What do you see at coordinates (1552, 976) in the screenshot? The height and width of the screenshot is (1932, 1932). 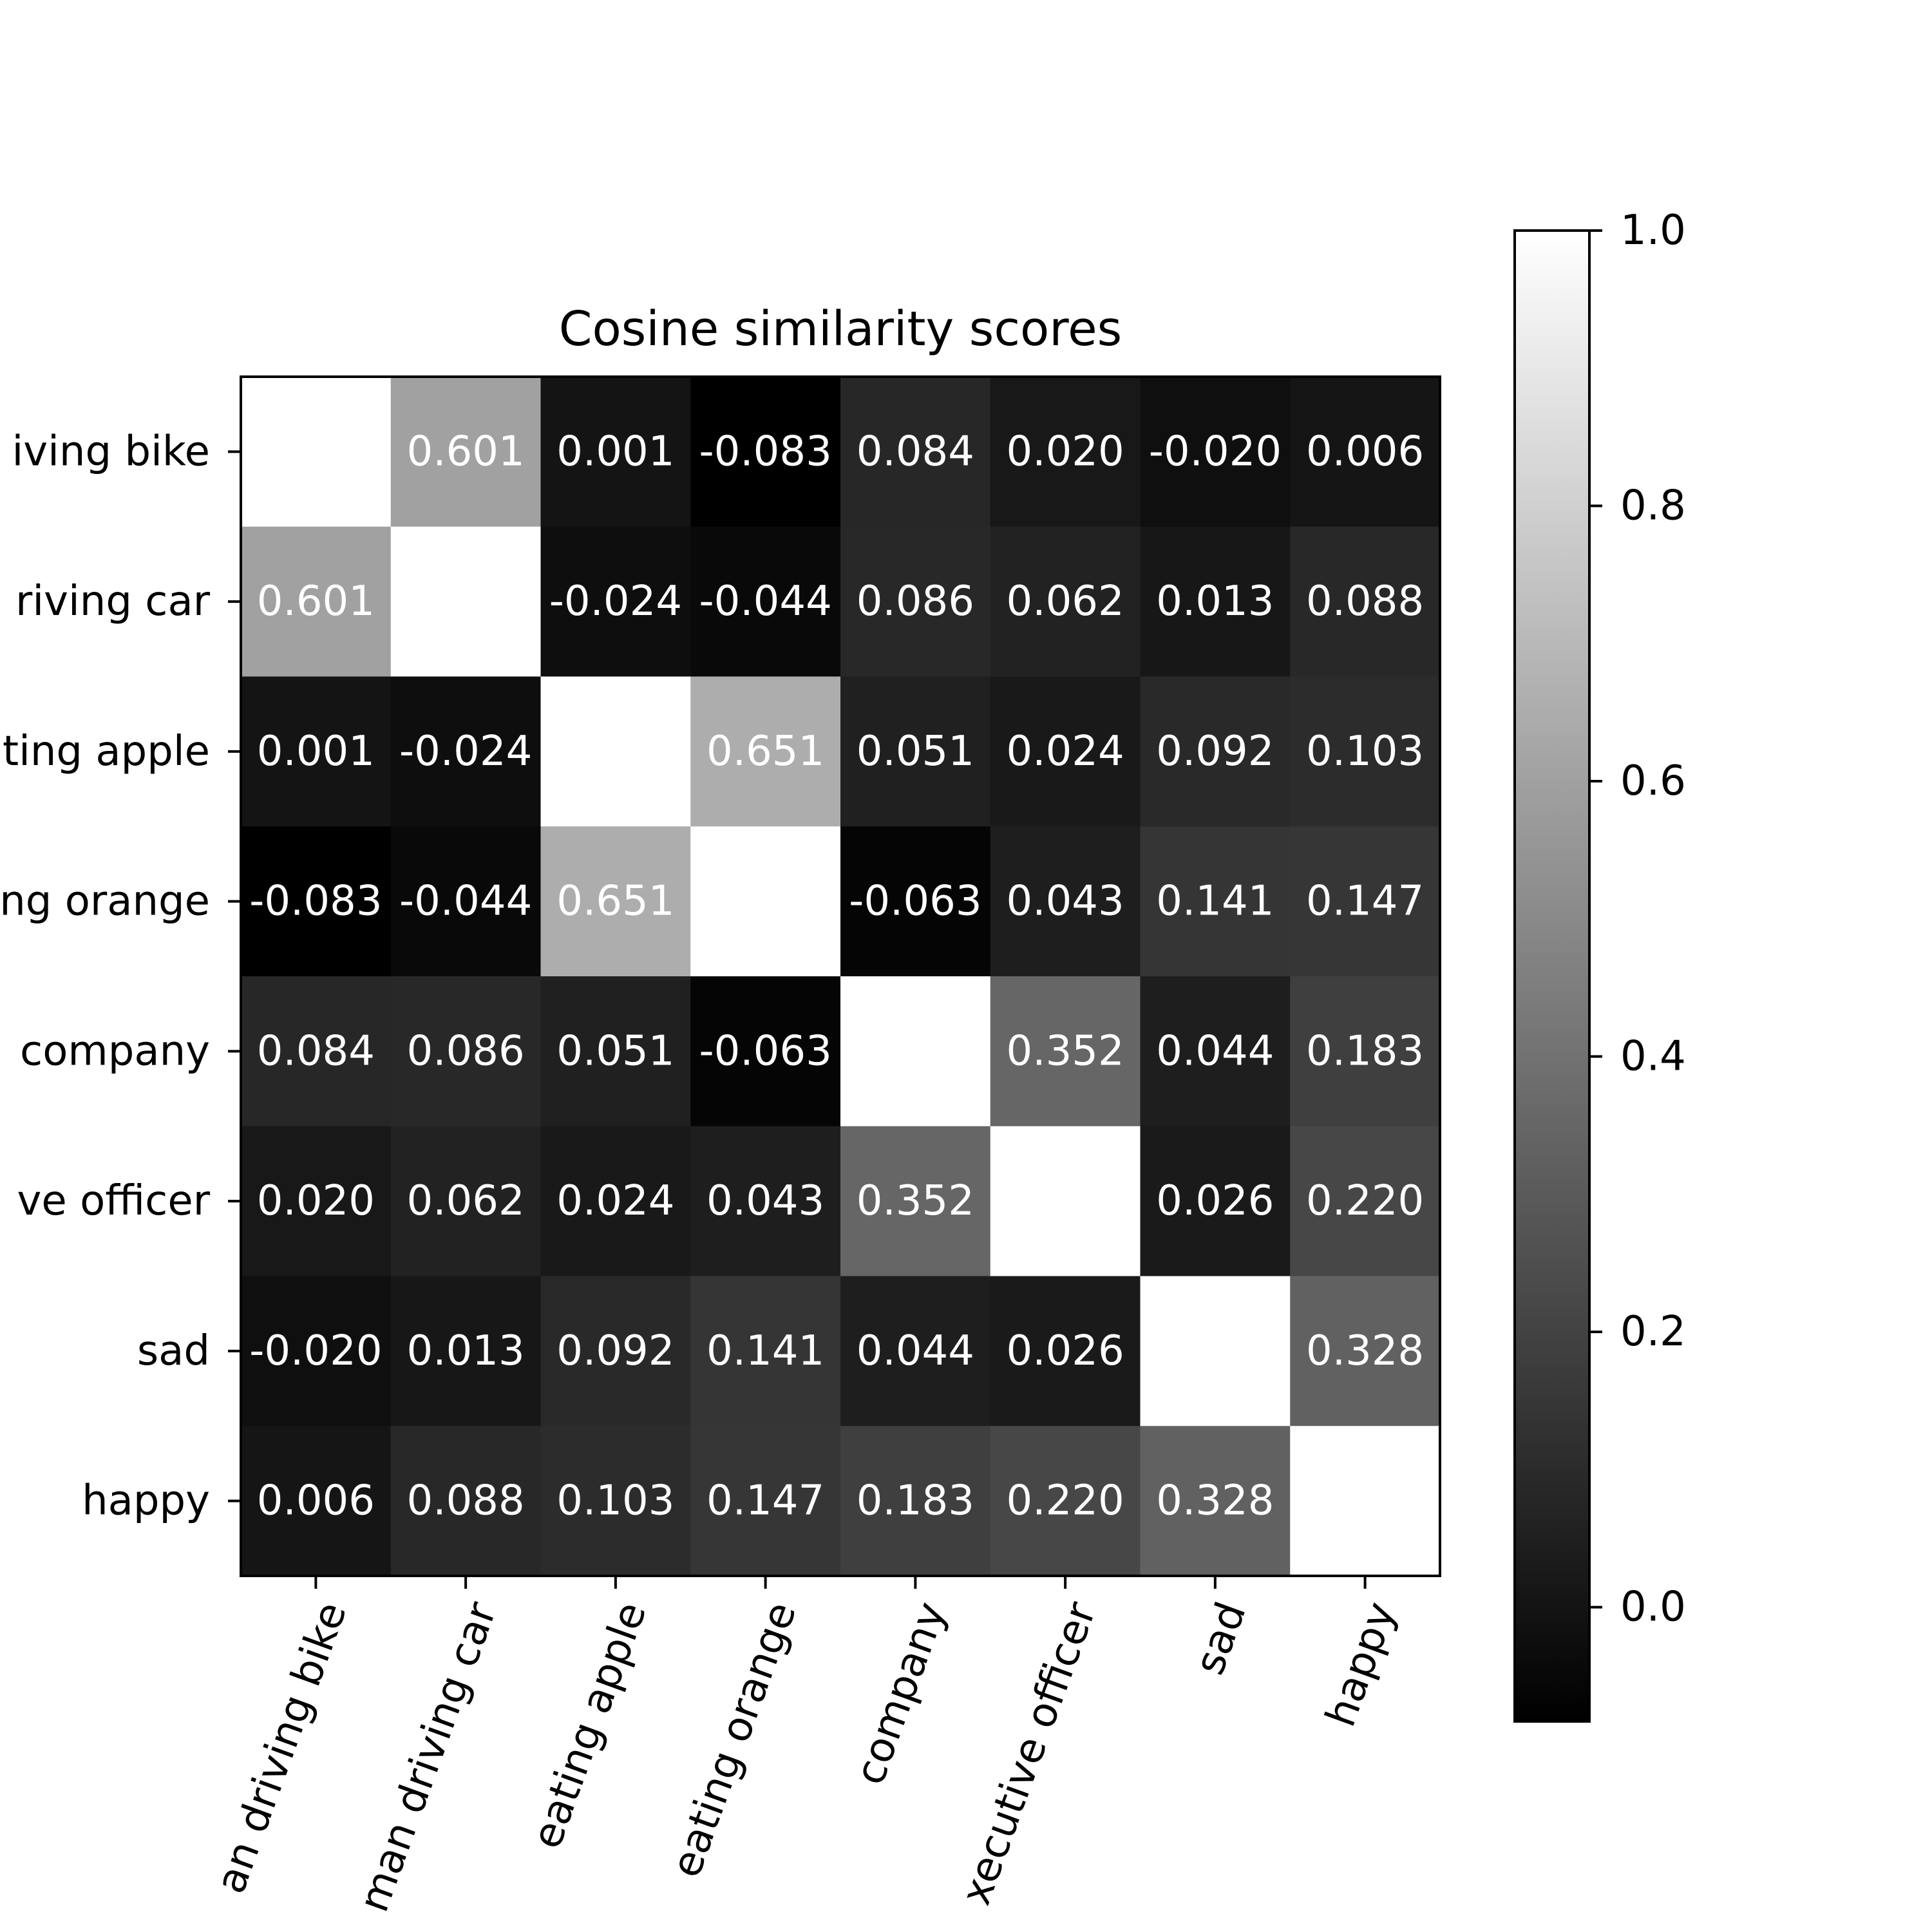 I see `colorbar` at bounding box center [1552, 976].